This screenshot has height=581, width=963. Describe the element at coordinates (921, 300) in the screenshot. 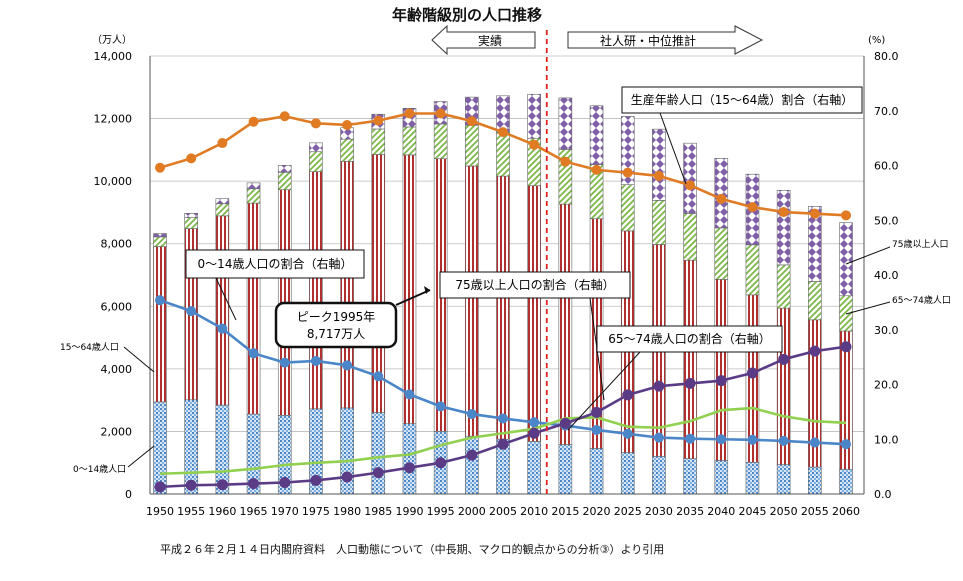

I see `side-label-65-74: 65〜74歳人口` at that location.